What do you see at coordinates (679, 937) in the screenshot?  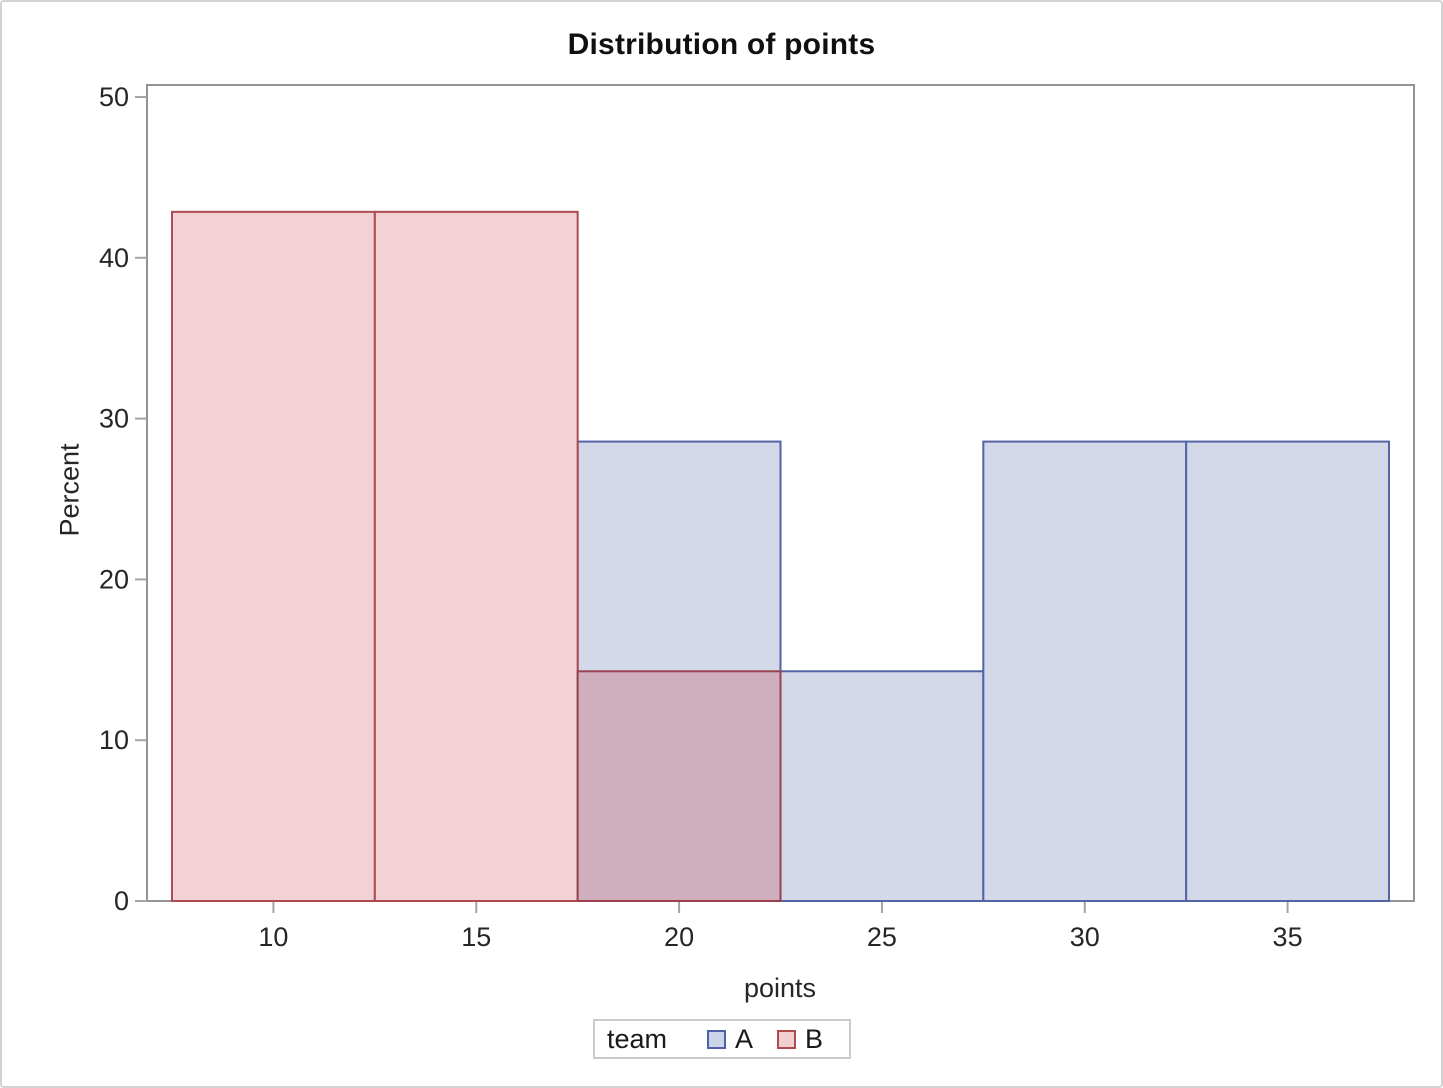 I see `x-tick-label: 20` at bounding box center [679, 937].